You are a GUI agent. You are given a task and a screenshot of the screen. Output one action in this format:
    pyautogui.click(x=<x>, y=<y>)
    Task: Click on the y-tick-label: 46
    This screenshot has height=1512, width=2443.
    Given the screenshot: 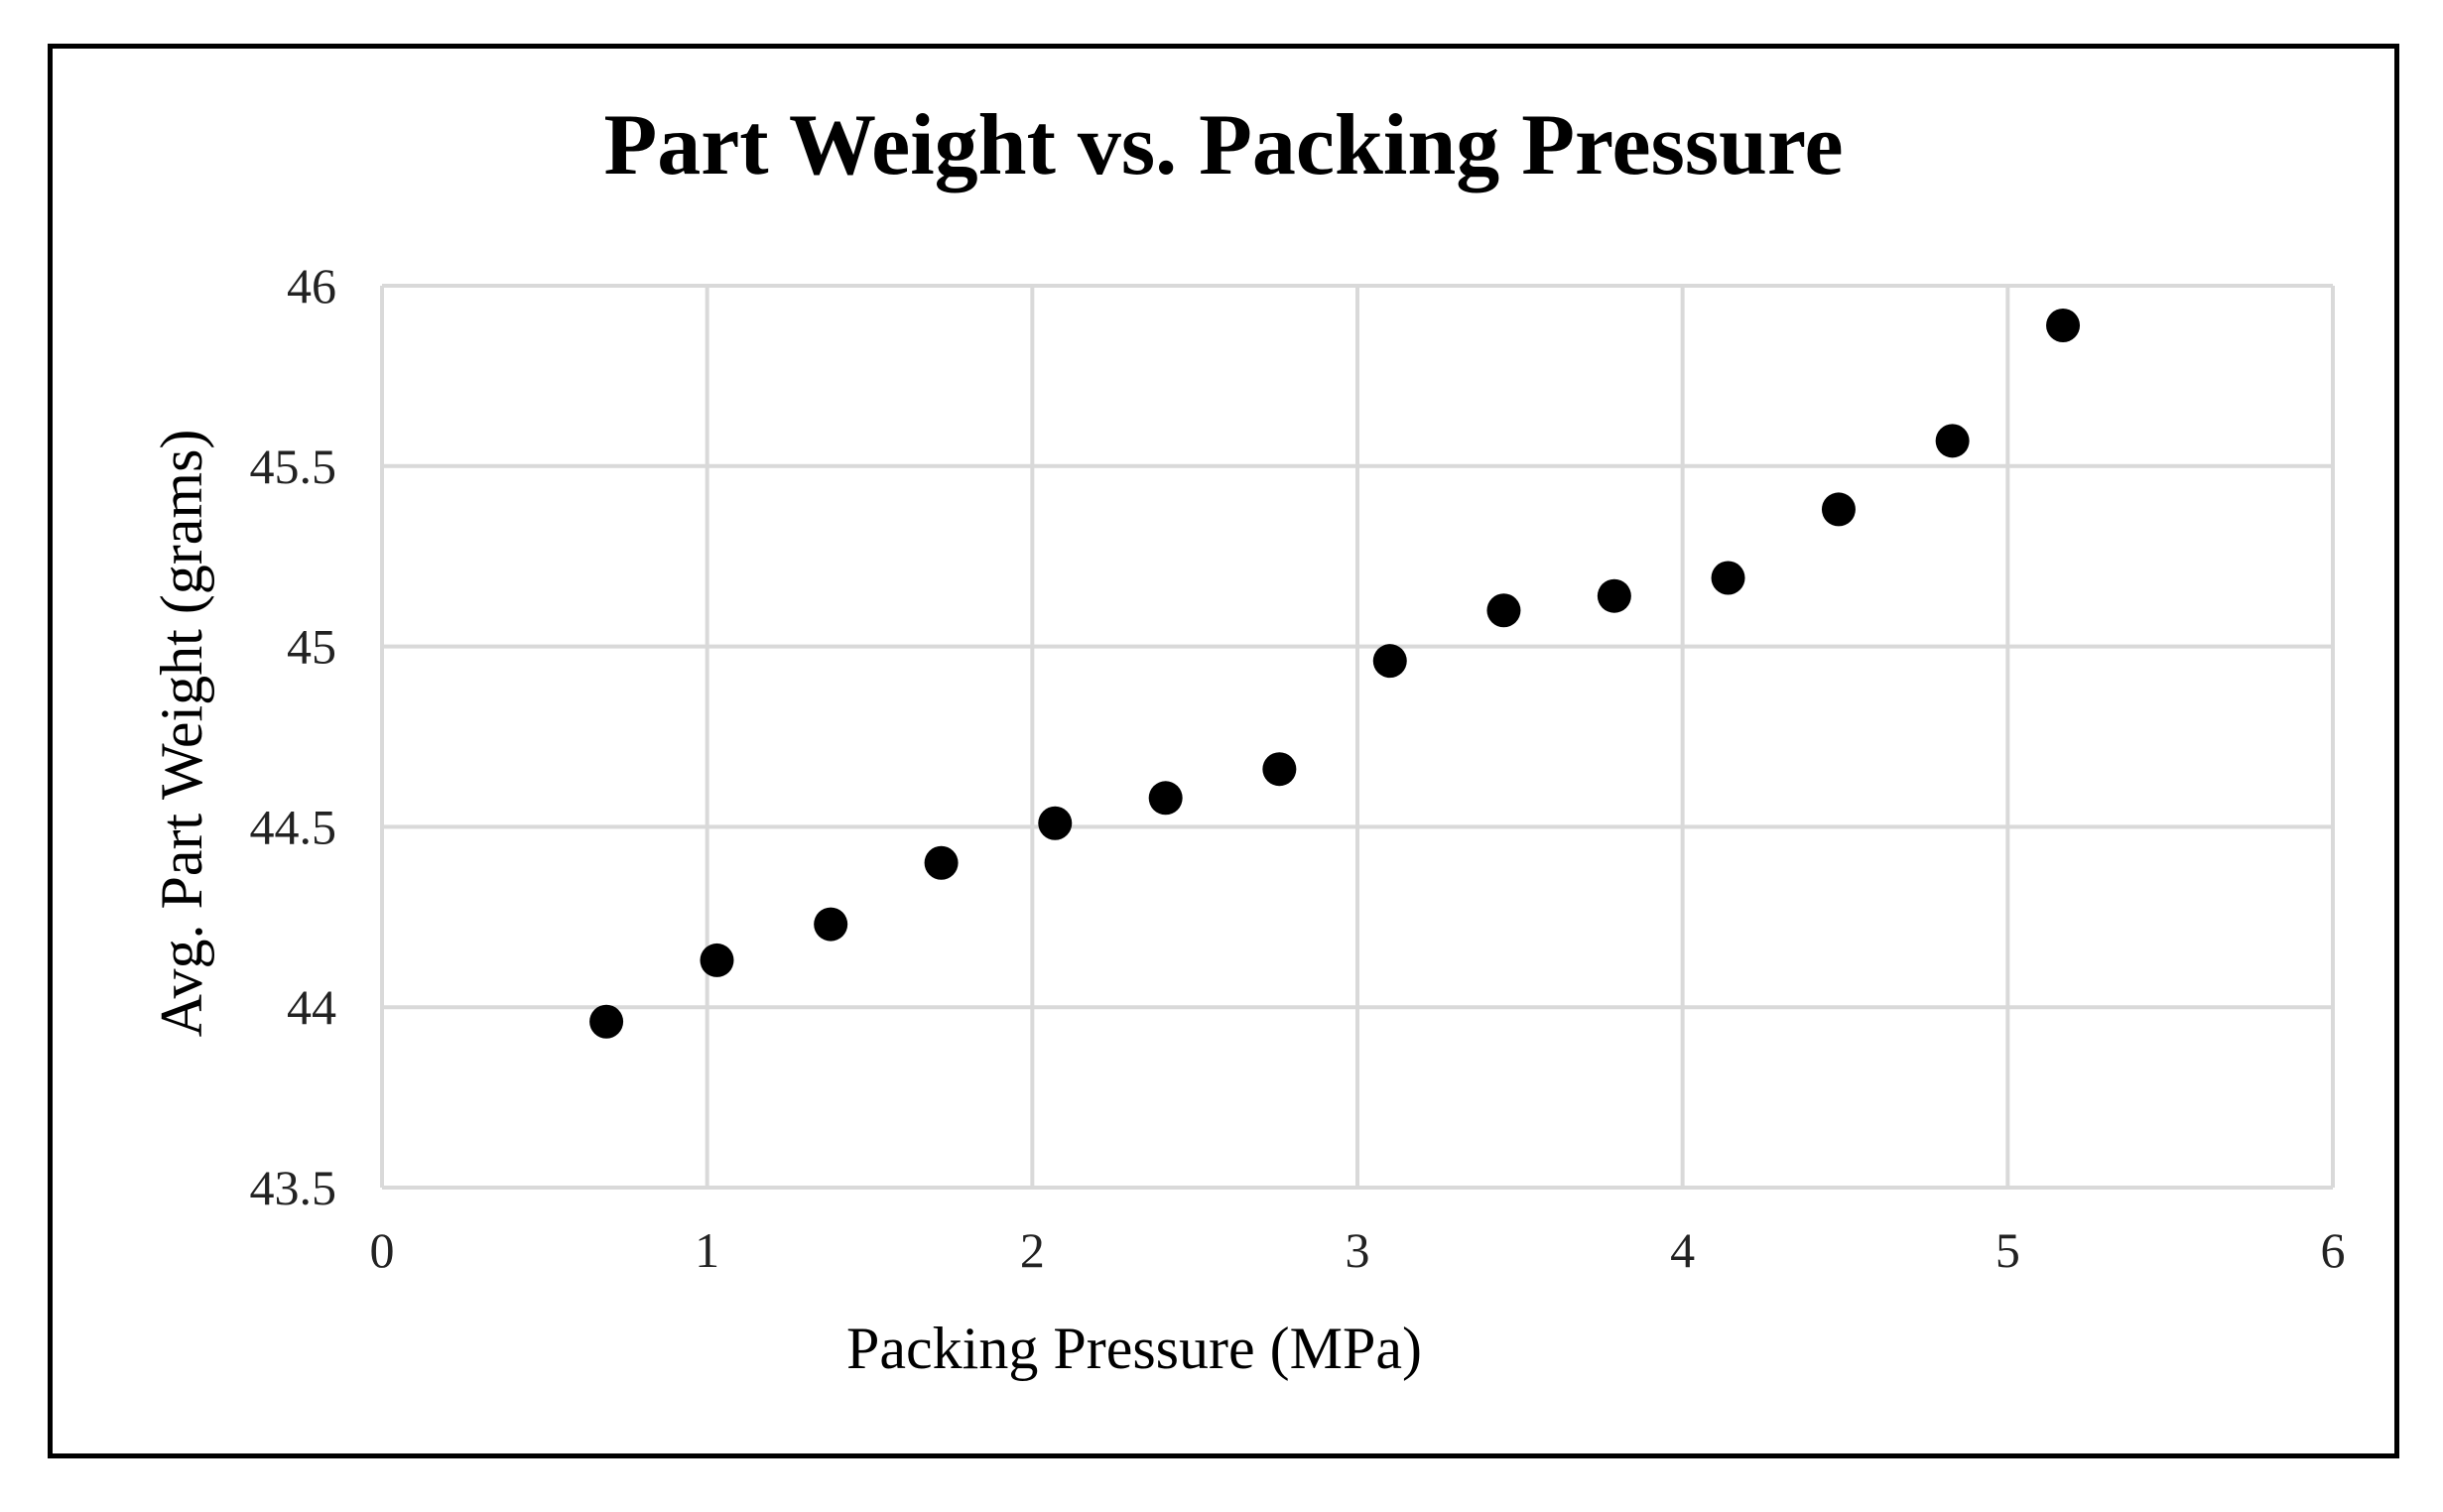 What is the action you would take?
    pyautogui.click(x=311, y=286)
    